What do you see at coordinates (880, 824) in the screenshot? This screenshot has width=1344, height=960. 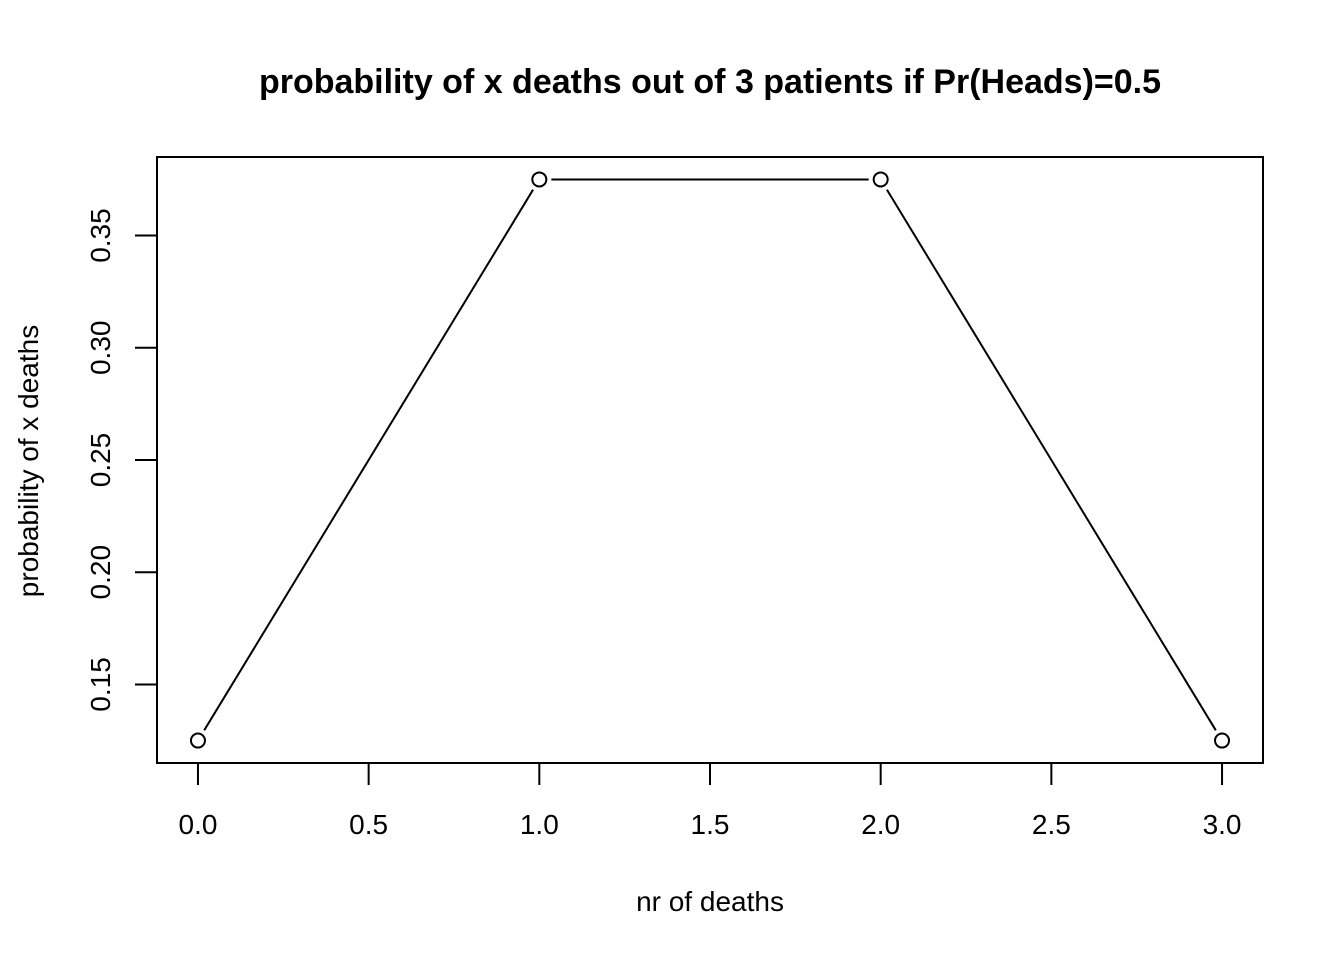 I see `x-tick-label: 2.0` at bounding box center [880, 824].